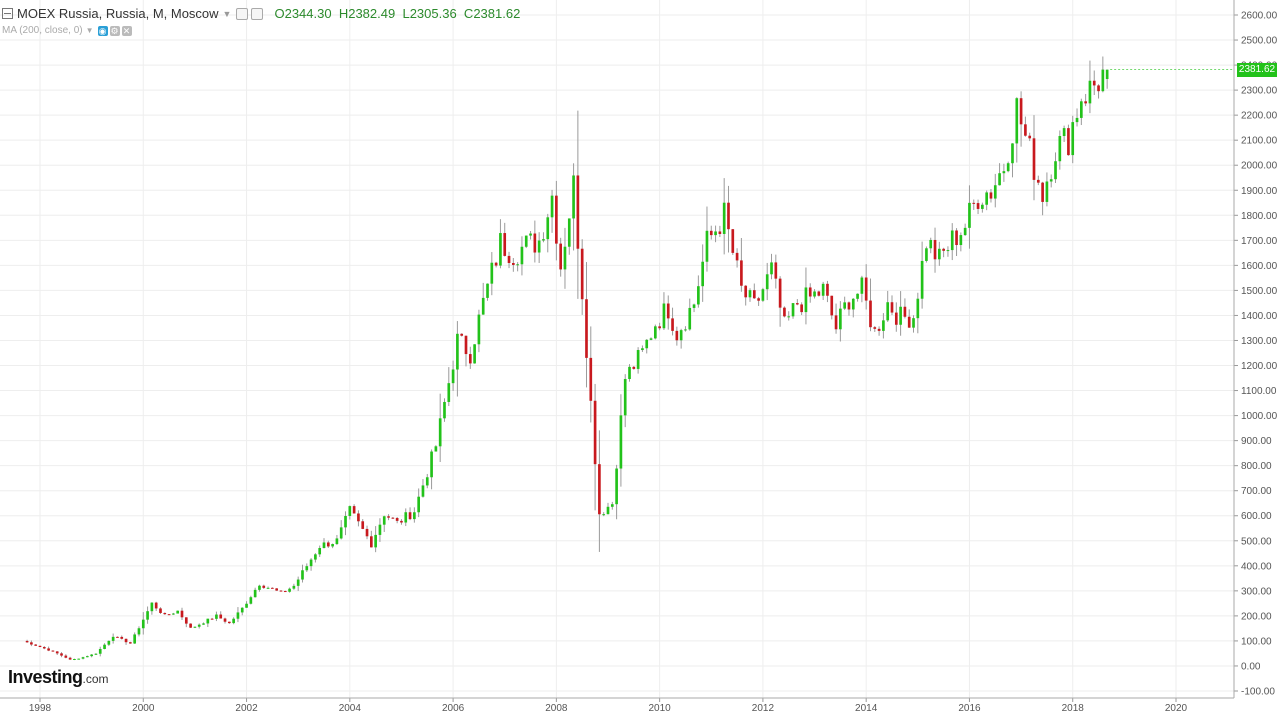 The height and width of the screenshot is (716, 1280). Describe the element at coordinates (1259, 291) in the screenshot. I see `y-tick-label: 1500.00` at that location.